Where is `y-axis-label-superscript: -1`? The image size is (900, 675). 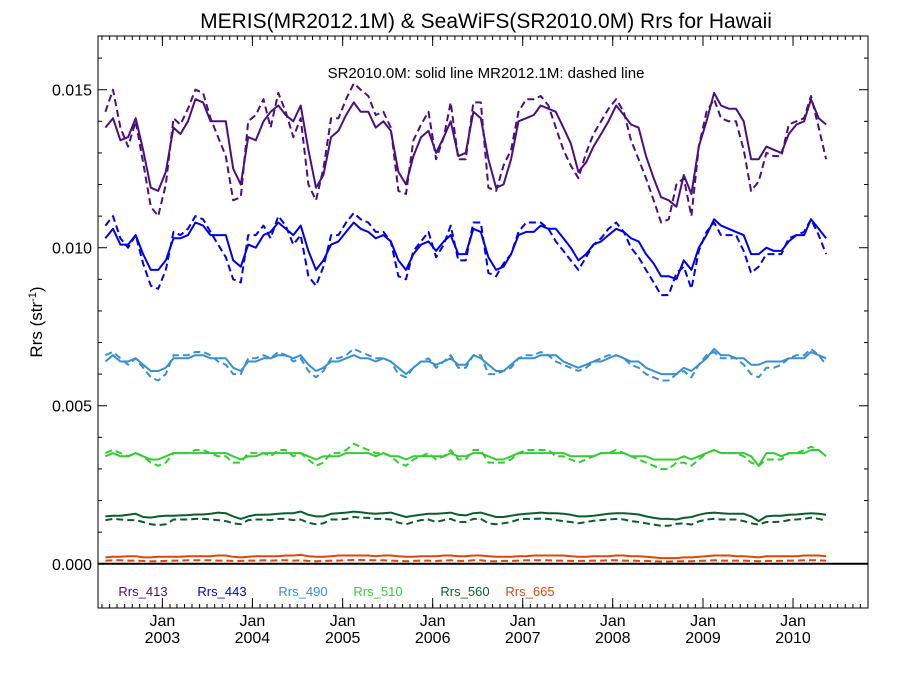 y-axis-label-superscript: -1 is located at coordinates (33, 297).